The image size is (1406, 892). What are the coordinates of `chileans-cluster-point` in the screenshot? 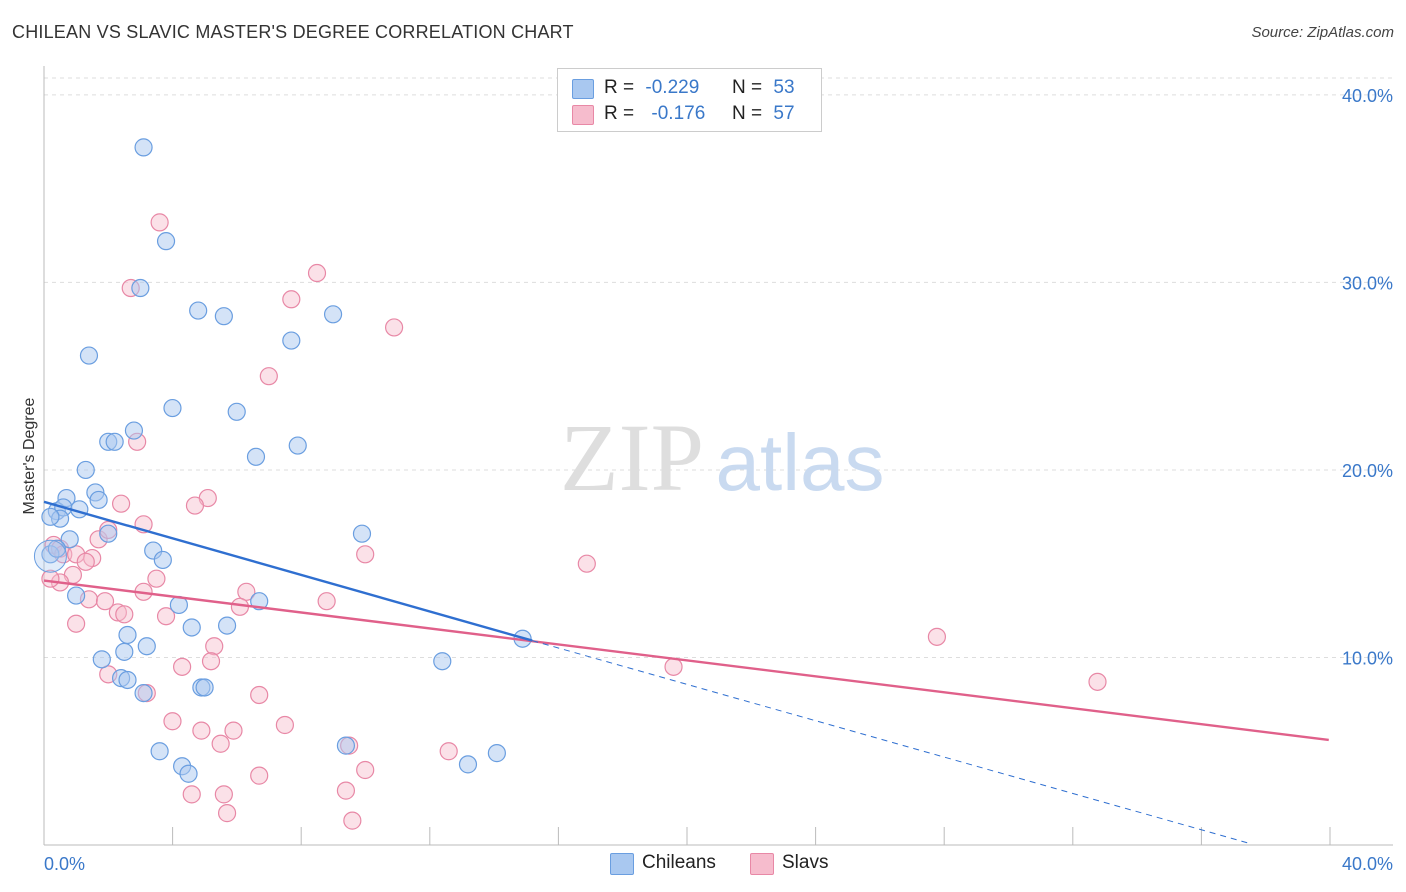 It's located at (50, 556).